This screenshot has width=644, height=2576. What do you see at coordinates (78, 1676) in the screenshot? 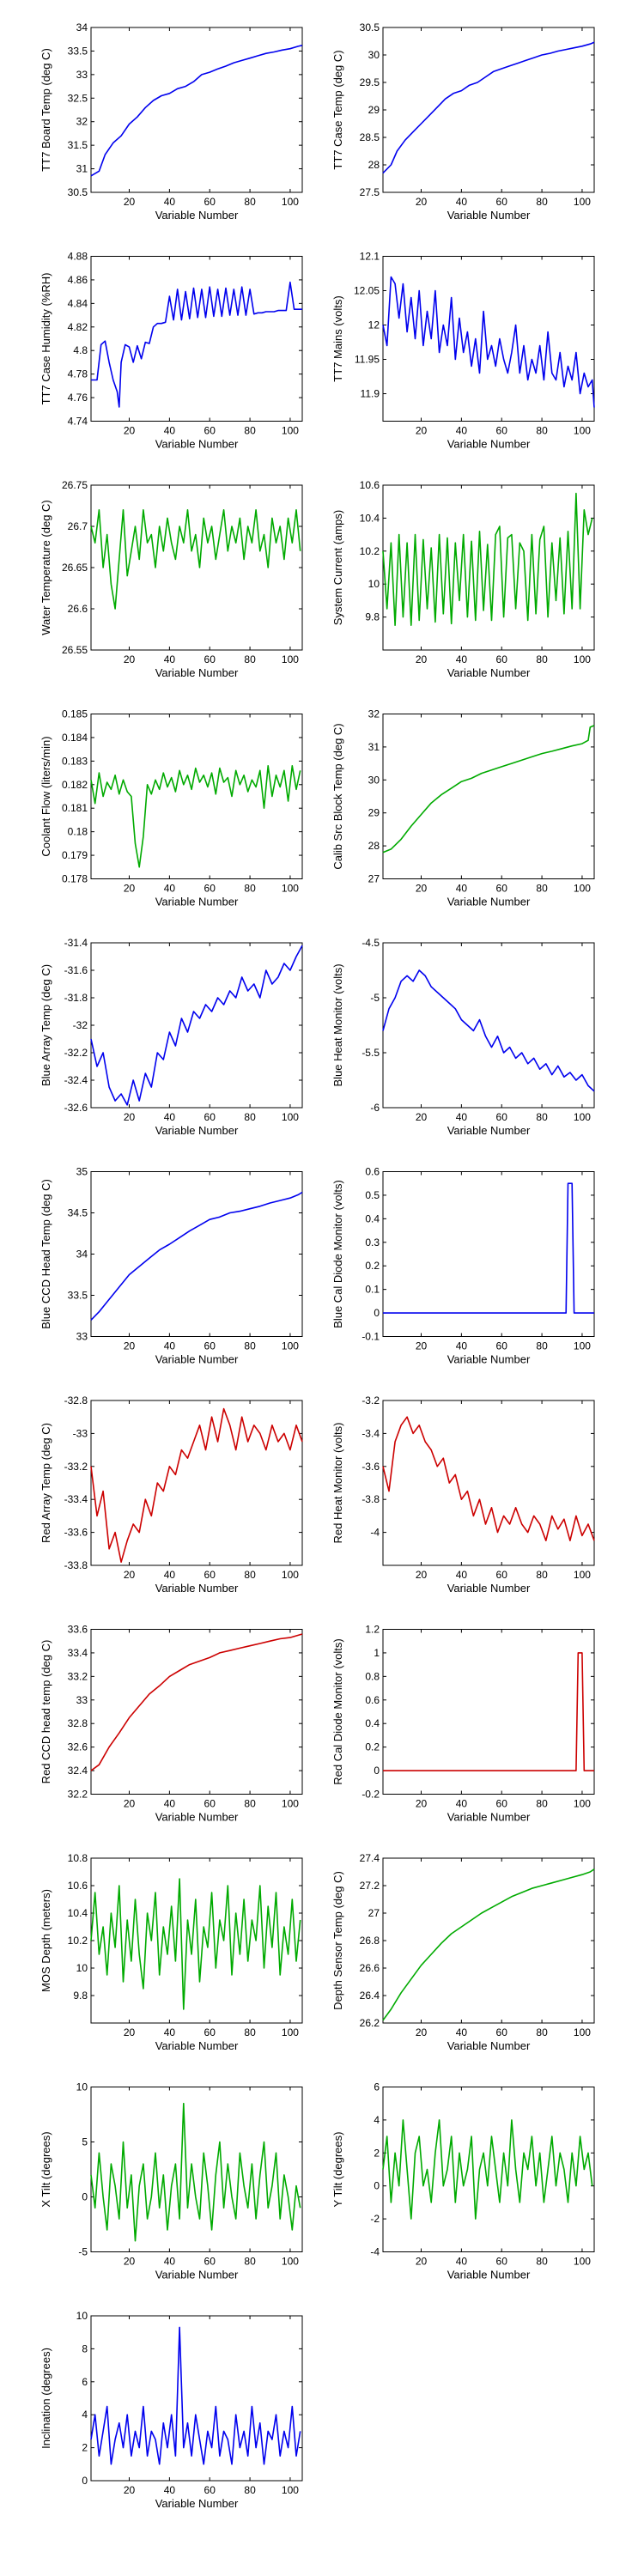
I see `y-tick-label: 33.2` at bounding box center [78, 1676].